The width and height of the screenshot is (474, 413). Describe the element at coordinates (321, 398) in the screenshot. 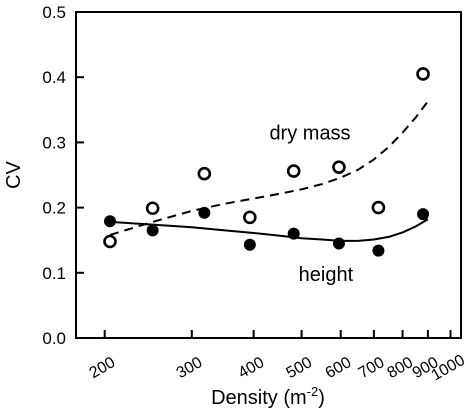

I see `x-axis-title-suffix: )` at that location.